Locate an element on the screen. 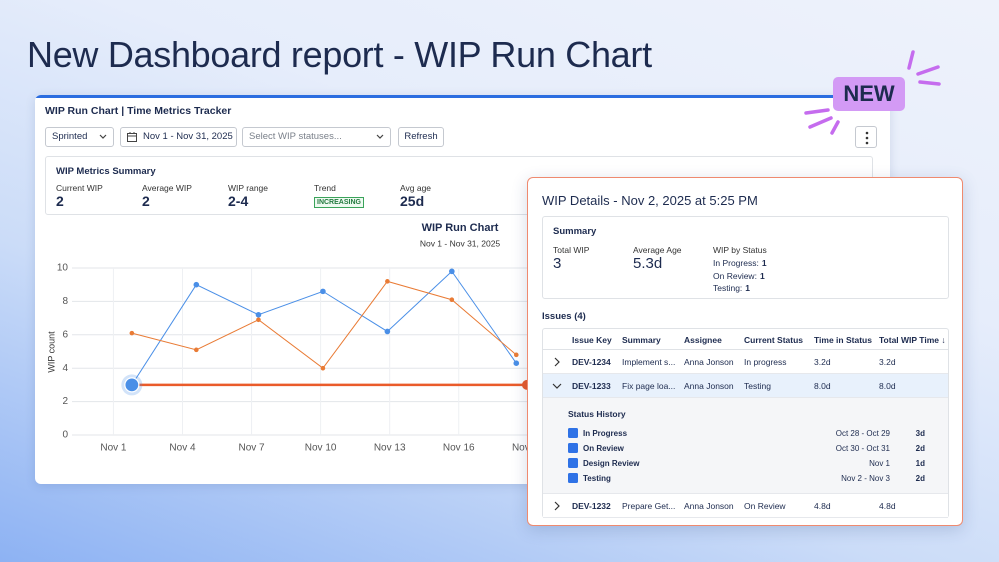 The height and width of the screenshot is (562, 999). status-name: Testing: is located at coordinates (728, 288).